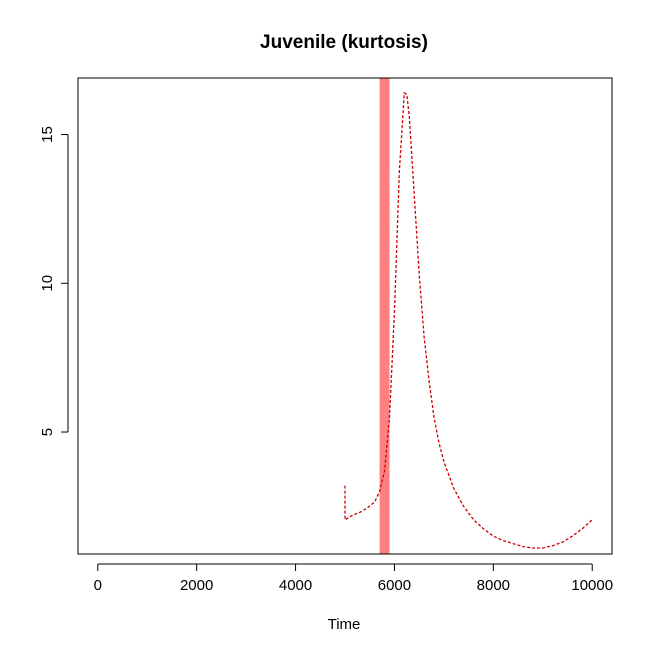  Describe the element at coordinates (344, 624) in the screenshot. I see `x-axis-label: Time` at that location.